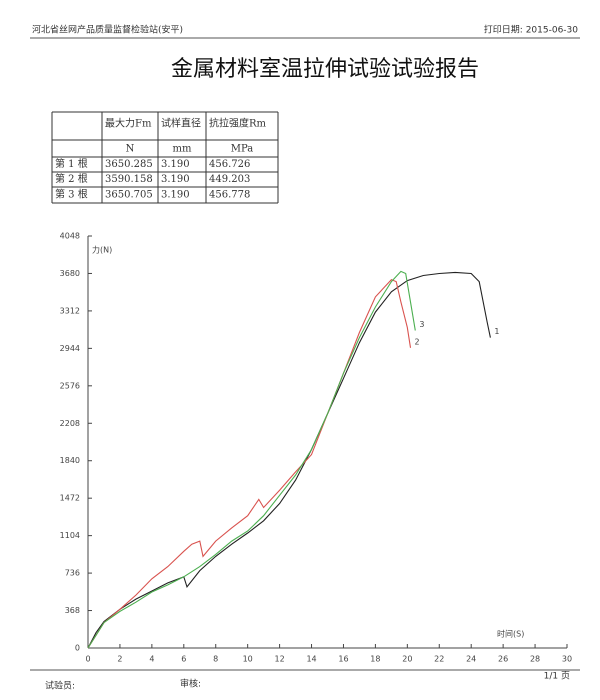  Describe the element at coordinates (71, 178) in the screenshot. I see `table-cell: 第 2 根` at that location.